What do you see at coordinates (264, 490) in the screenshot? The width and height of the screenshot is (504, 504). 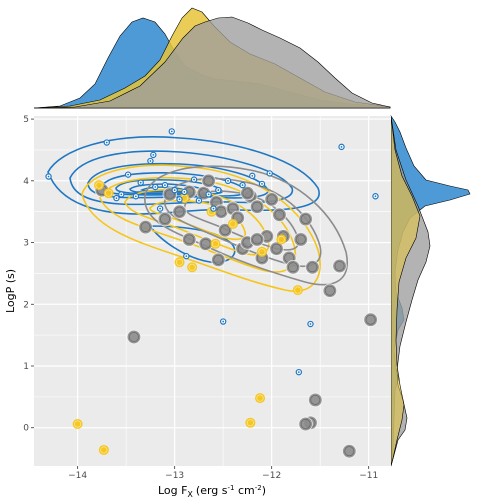 I see `x-axis-title-close: )` at bounding box center [264, 490].